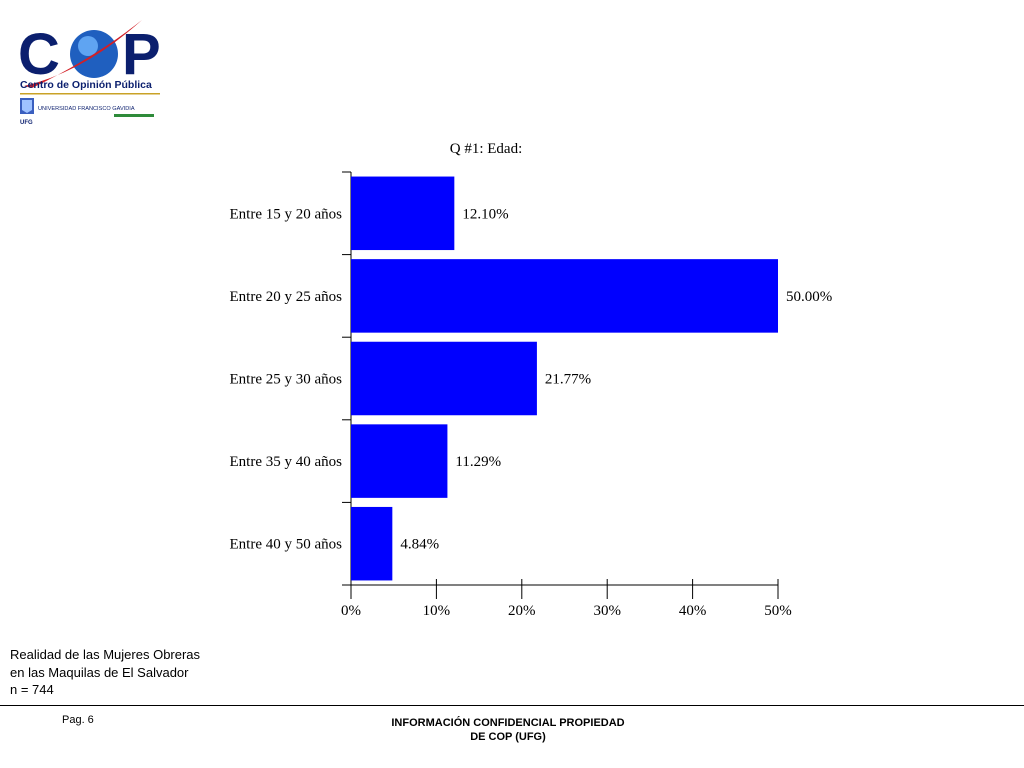  I want to click on footnote-line-2: en las Maquilas de El Salvador, so click(99, 672).